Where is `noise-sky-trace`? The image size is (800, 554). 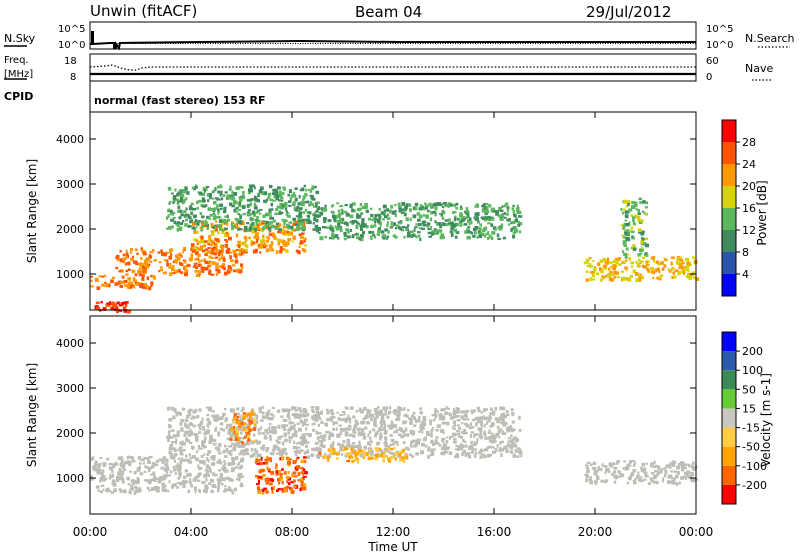
noise-sky-trace is located at coordinates (393, 41).